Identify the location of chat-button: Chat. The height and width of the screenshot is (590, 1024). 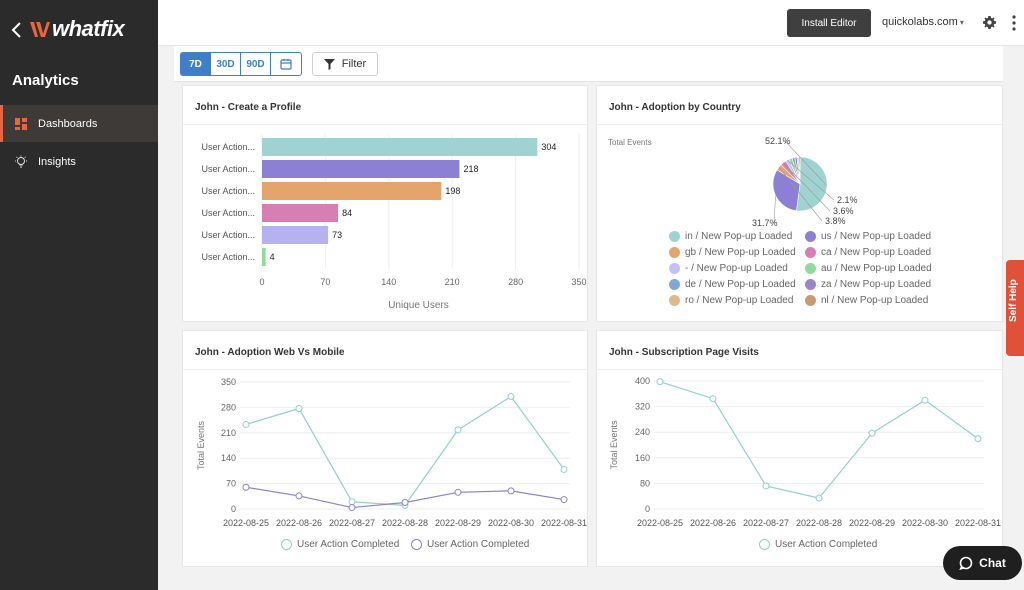
(982, 563).